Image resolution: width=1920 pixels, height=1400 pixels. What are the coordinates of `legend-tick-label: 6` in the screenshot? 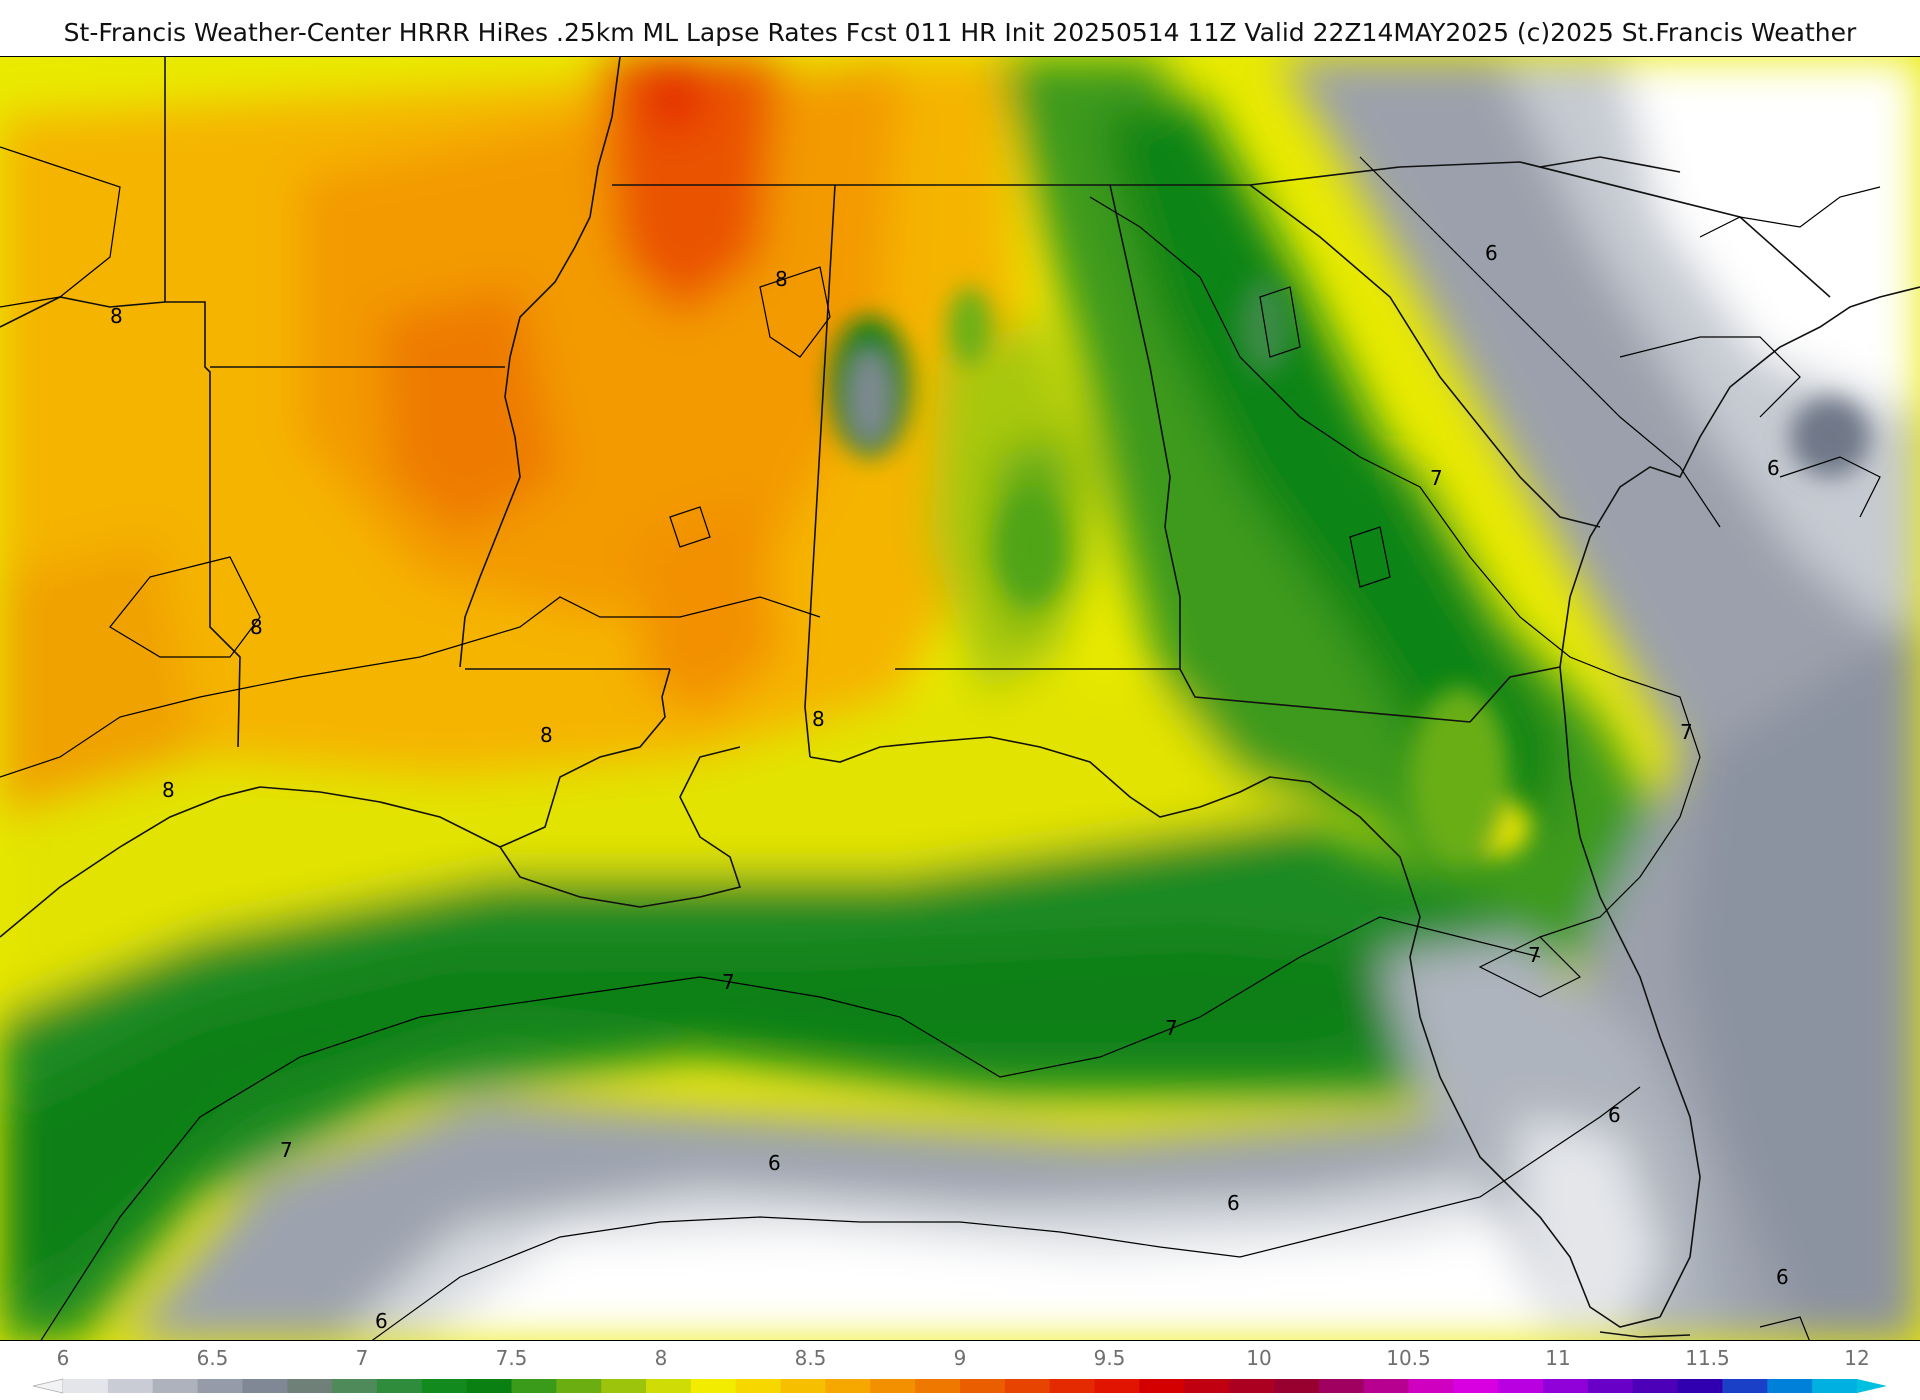 It's located at (63, 1358).